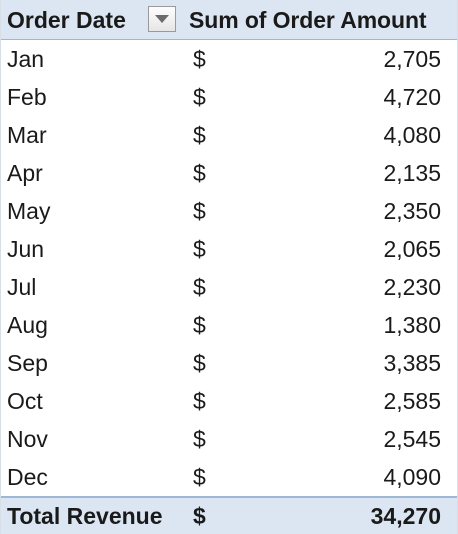 The image size is (458, 534). I want to click on value-field-header: Sum of Order Amount, so click(308, 20).